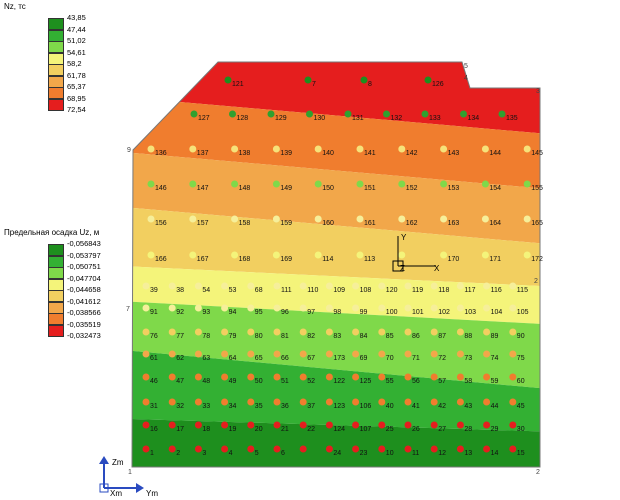 The height and width of the screenshot is (500, 620). What do you see at coordinates (416, 253) in the screenshot?
I see `local-axis-triad: Y Z X` at bounding box center [416, 253].